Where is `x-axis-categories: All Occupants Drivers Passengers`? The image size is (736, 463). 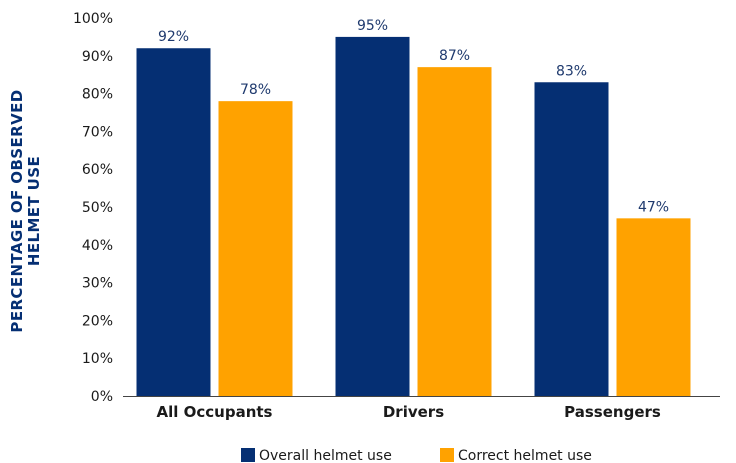
x-axis-categories: All Occupants Drivers Passengers is located at coordinates (409, 412).